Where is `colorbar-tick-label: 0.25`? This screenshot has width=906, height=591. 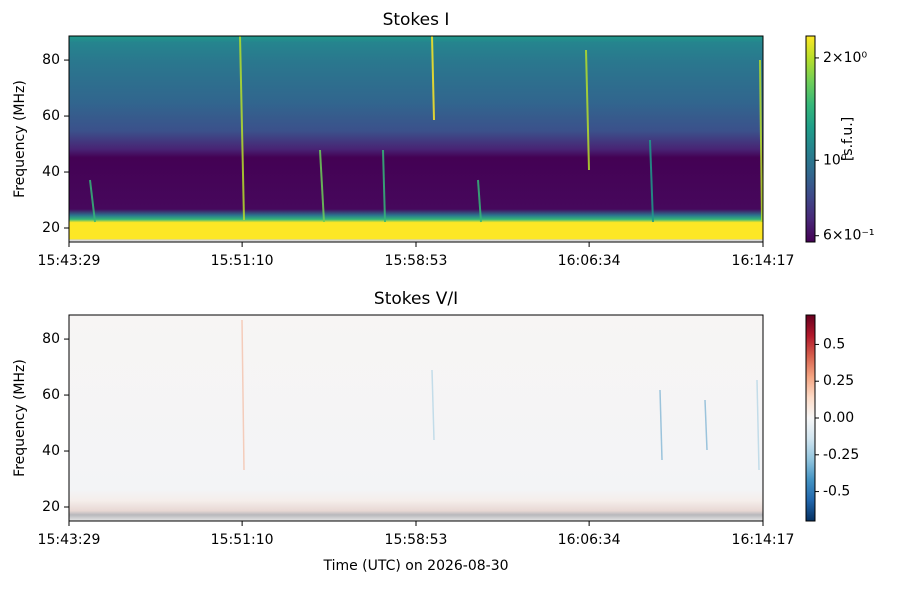 colorbar-tick-label: 0.25 is located at coordinates (838, 381).